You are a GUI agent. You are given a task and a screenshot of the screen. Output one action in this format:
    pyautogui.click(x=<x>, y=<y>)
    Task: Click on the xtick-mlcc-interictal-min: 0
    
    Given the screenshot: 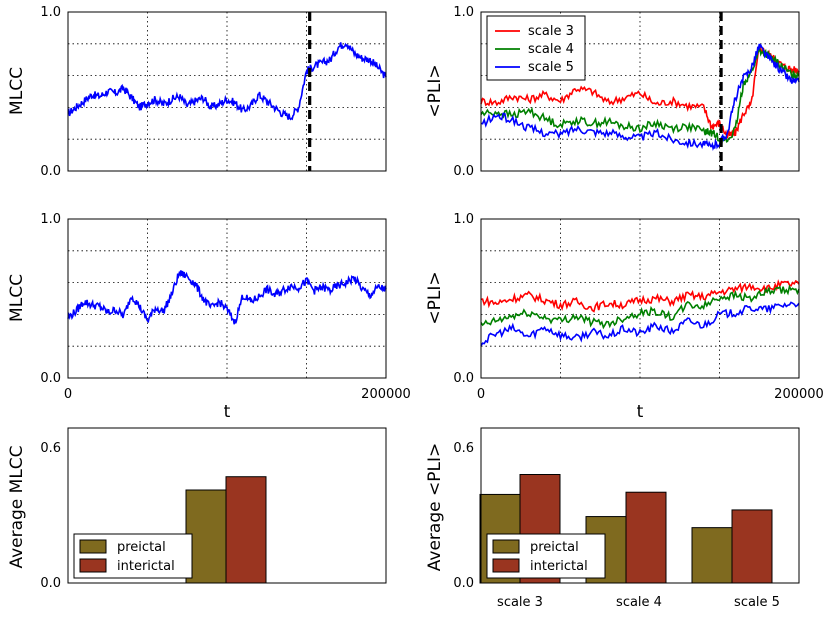 What is the action you would take?
    pyautogui.click(x=68, y=394)
    